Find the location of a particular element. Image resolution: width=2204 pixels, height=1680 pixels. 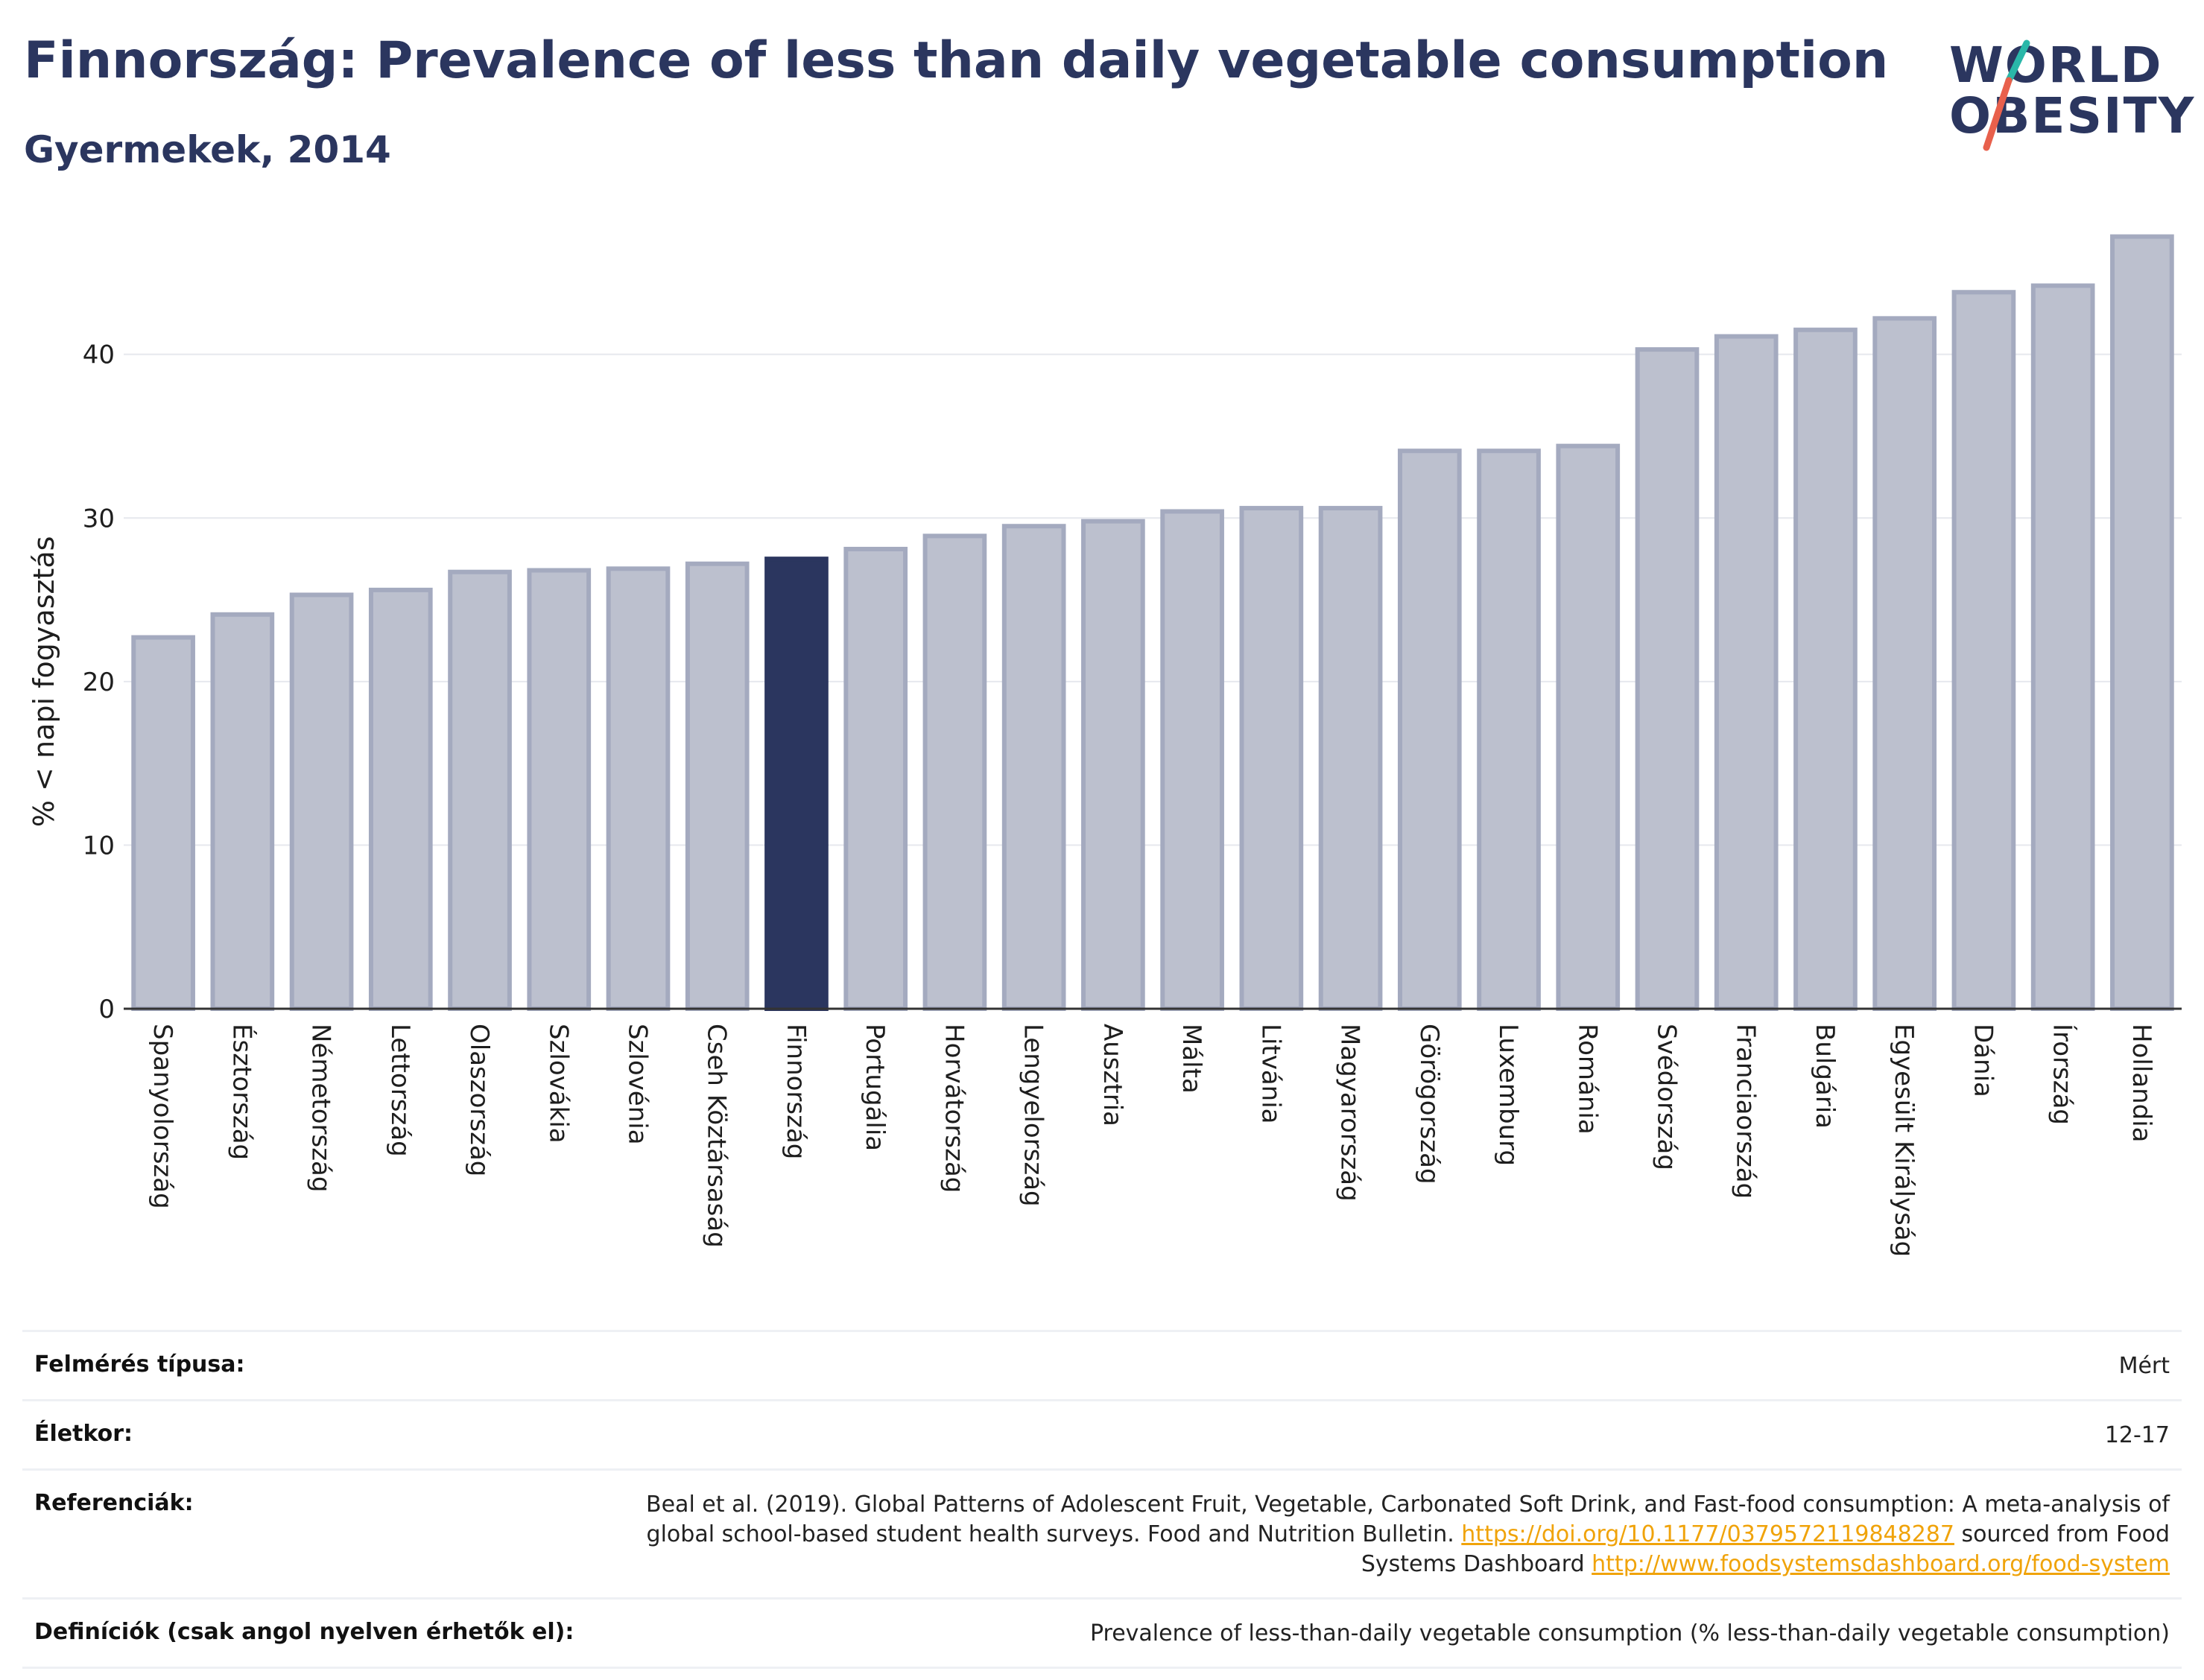

x-tick-label: Görögország is located at coordinates (1429, 1104).